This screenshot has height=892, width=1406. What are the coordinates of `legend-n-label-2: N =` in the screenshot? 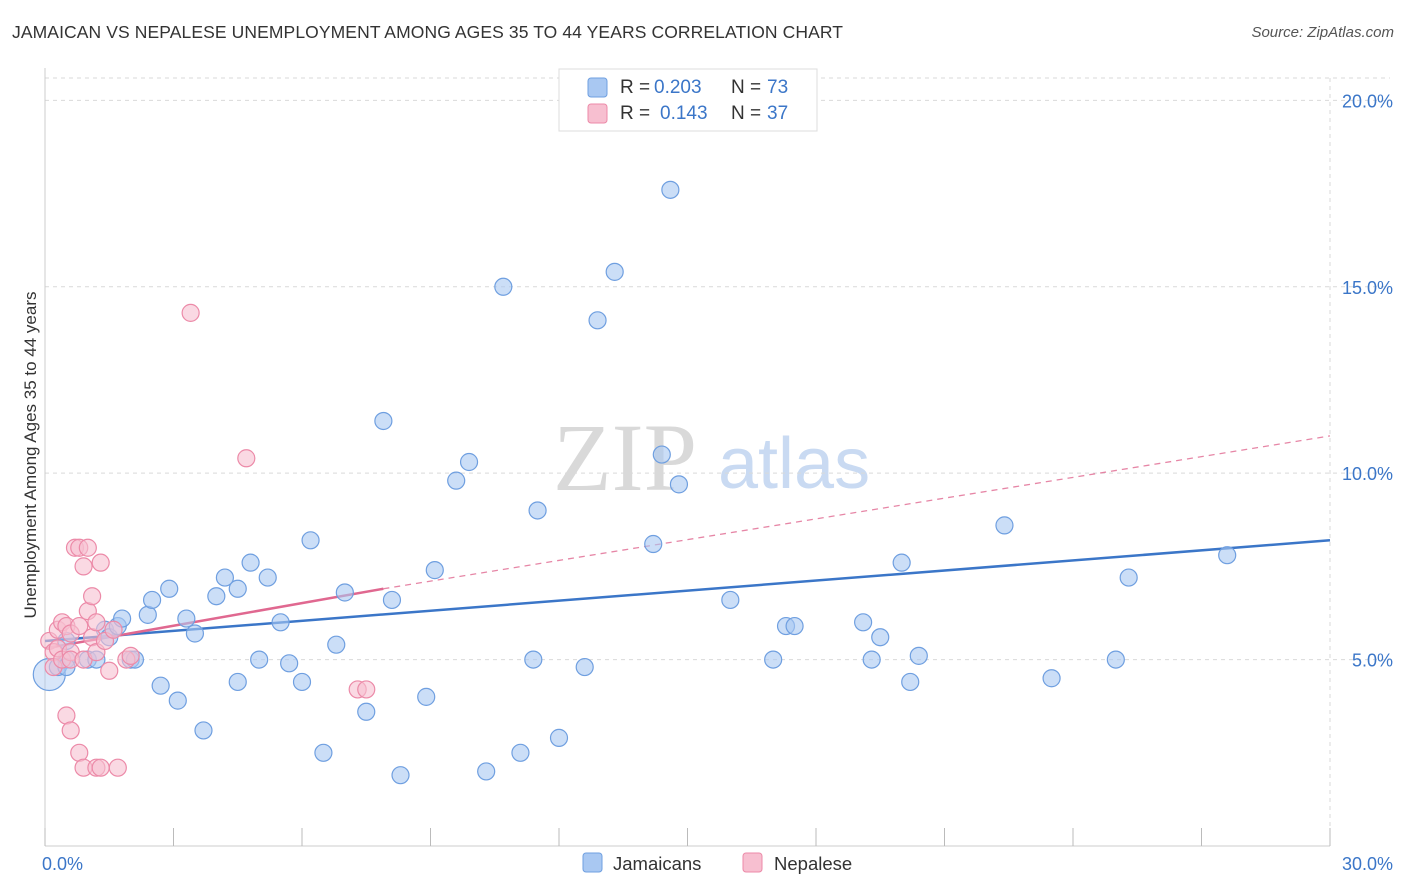 It's located at (746, 113).